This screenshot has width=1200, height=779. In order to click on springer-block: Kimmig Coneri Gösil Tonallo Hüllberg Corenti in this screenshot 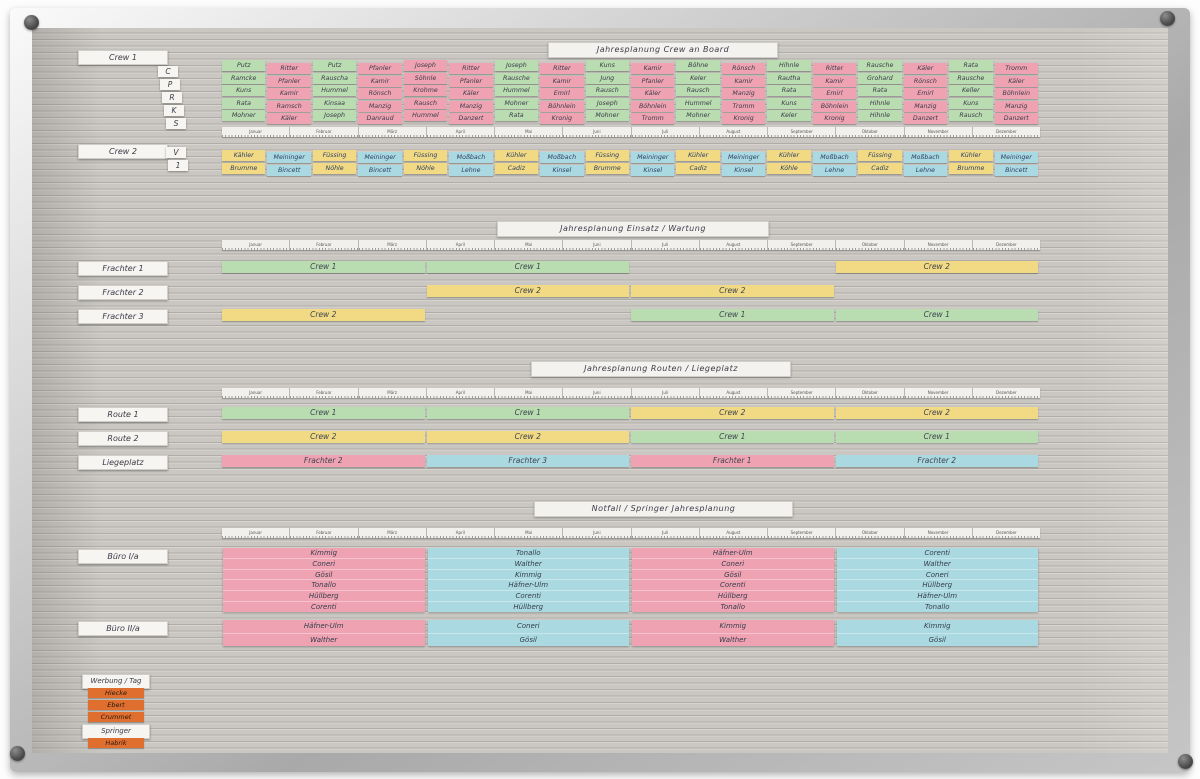, I will do `click(324, 580)`.